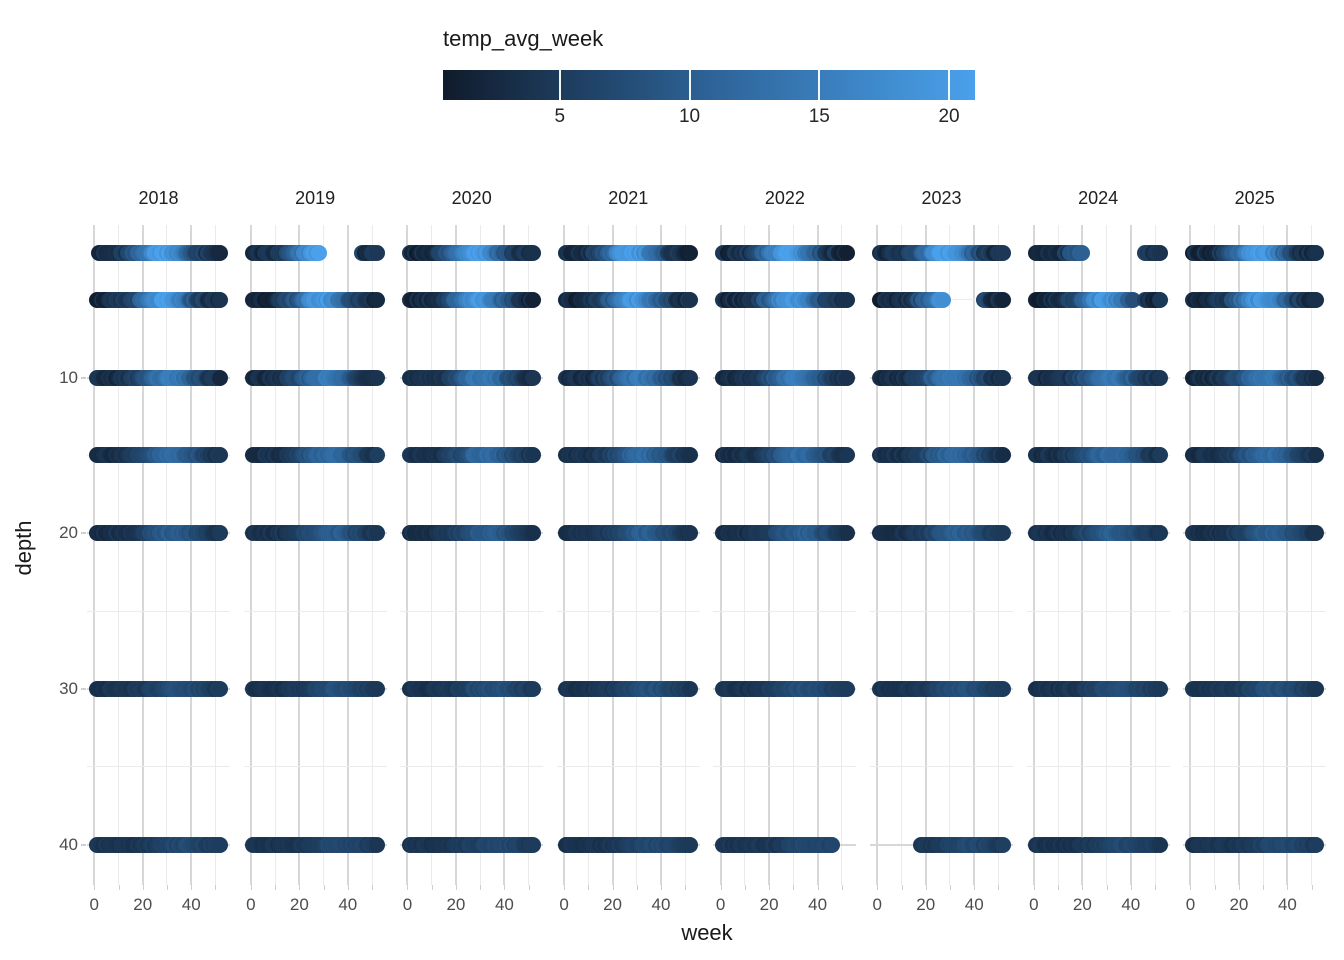 This screenshot has width=1344, height=960. Describe the element at coordinates (949, 116) in the screenshot. I see `colorbar-tick-label: 20` at that location.